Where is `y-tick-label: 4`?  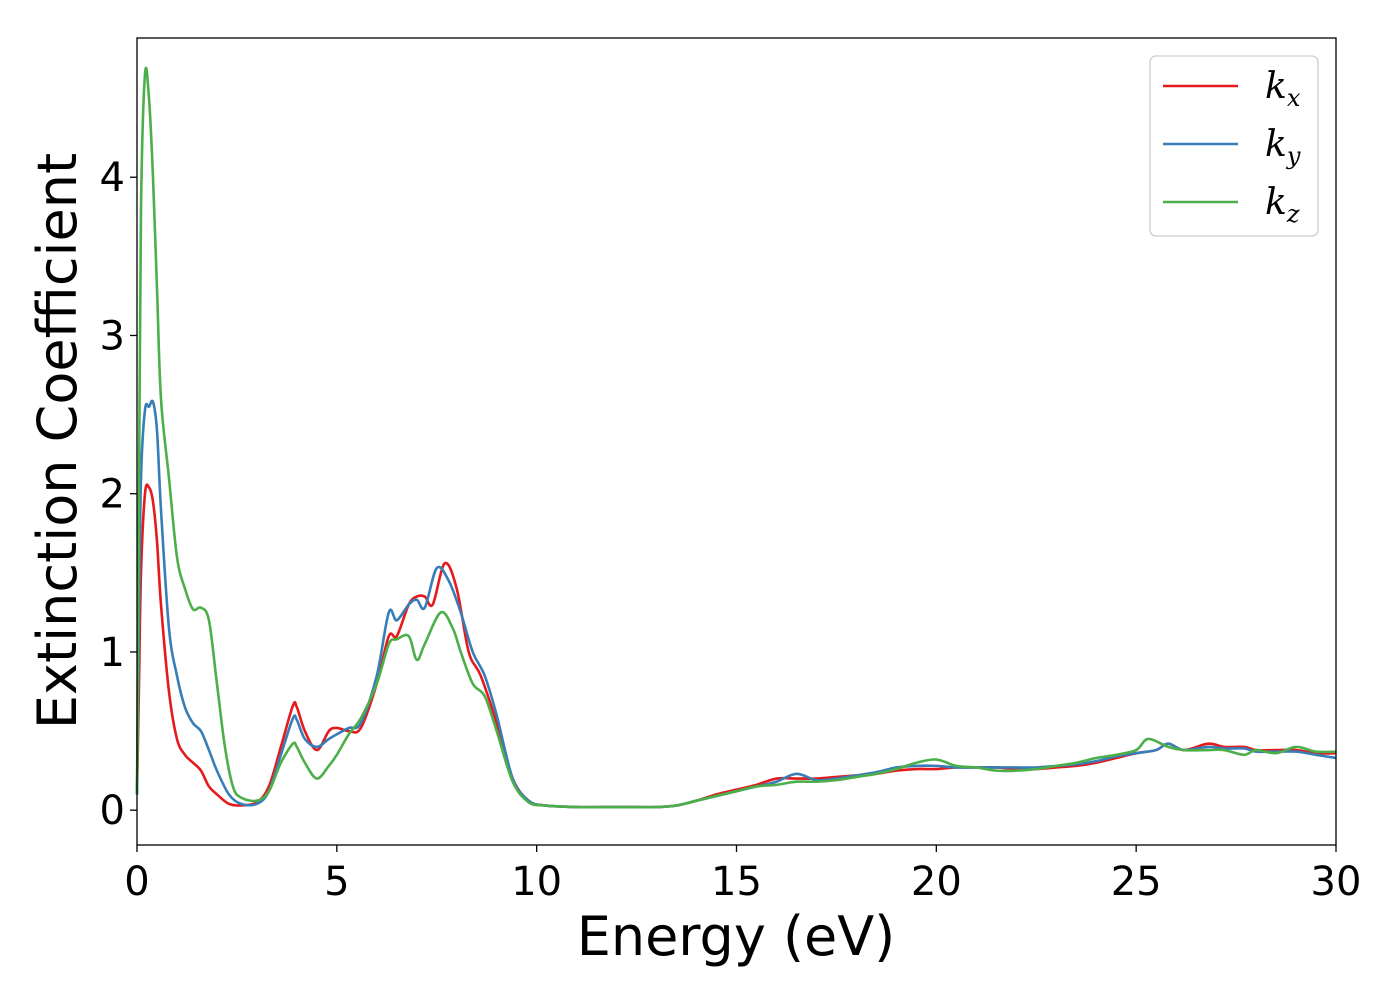 y-tick-label: 4 is located at coordinates (112, 178).